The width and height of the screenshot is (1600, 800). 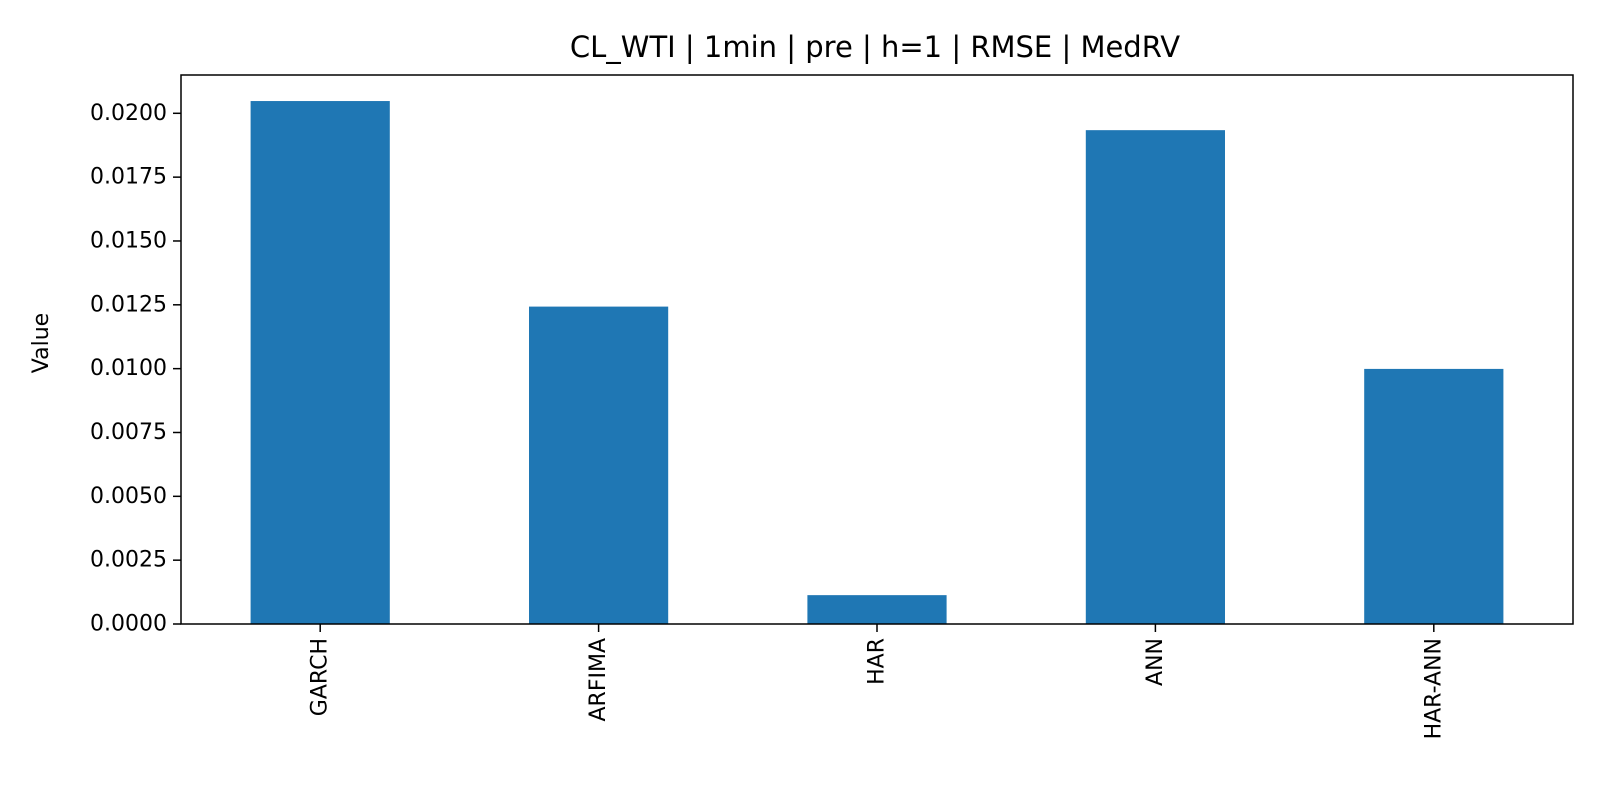 I want to click on y-tick-label: 0.0175, so click(x=128, y=177).